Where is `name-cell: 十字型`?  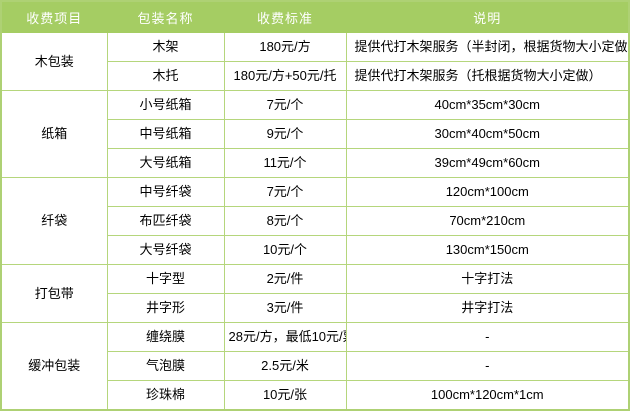
name-cell: 十字型 is located at coordinates (165, 279).